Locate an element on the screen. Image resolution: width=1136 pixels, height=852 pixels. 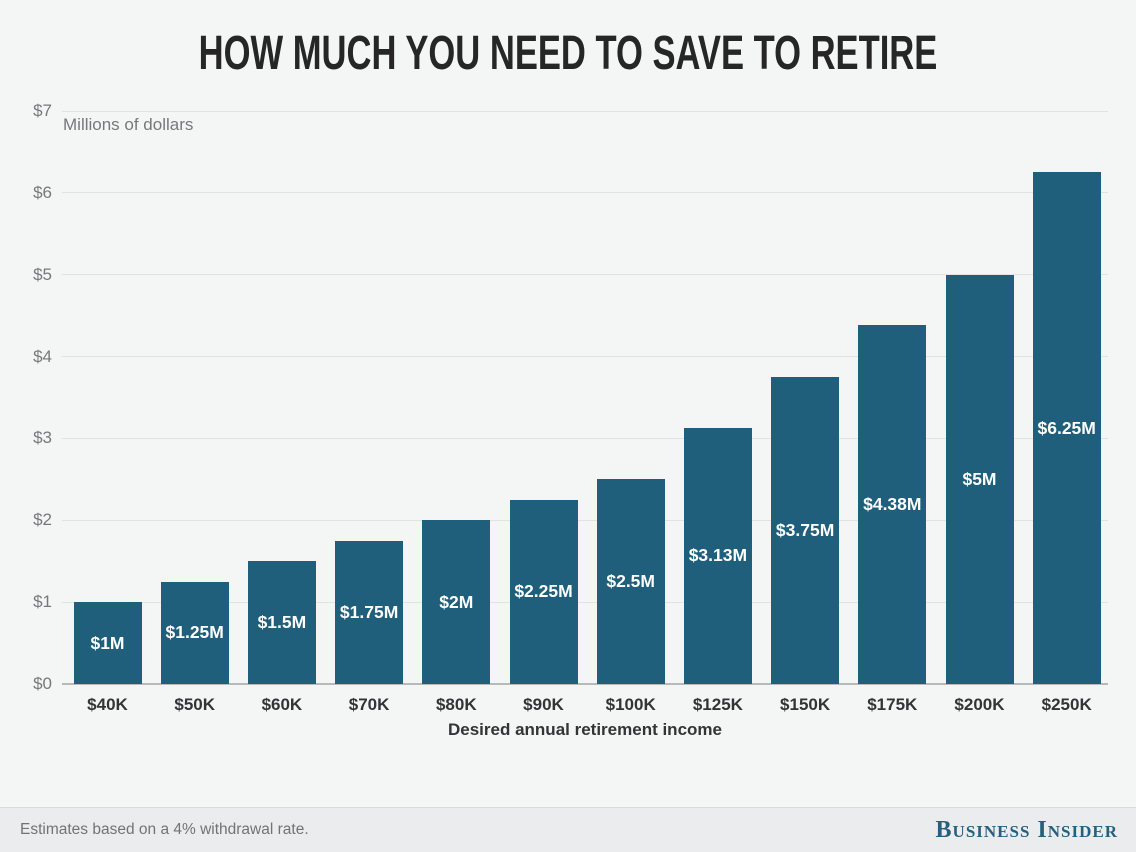
bar-90k: $2.25M is located at coordinates (543, 591).